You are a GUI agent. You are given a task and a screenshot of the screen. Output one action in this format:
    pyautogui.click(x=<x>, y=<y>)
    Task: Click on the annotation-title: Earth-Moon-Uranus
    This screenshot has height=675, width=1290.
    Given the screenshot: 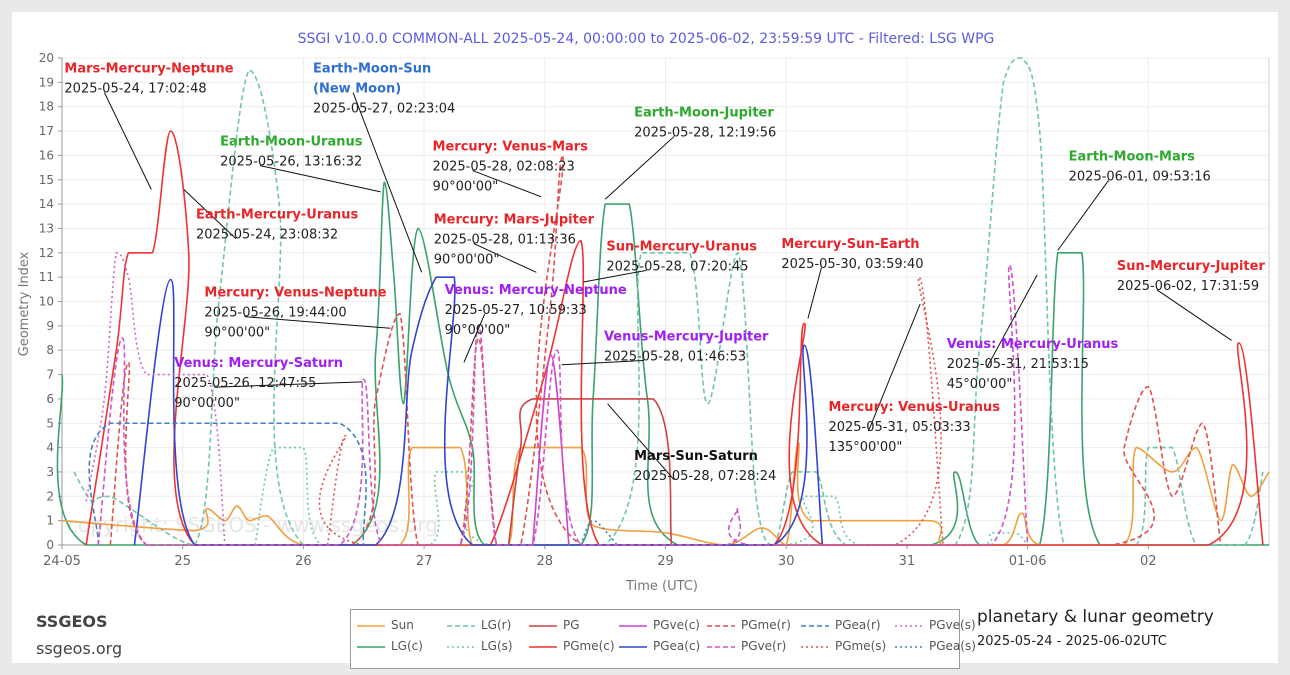 What is the action you would take?
    pyautogui.click(x=291, y=142)
    